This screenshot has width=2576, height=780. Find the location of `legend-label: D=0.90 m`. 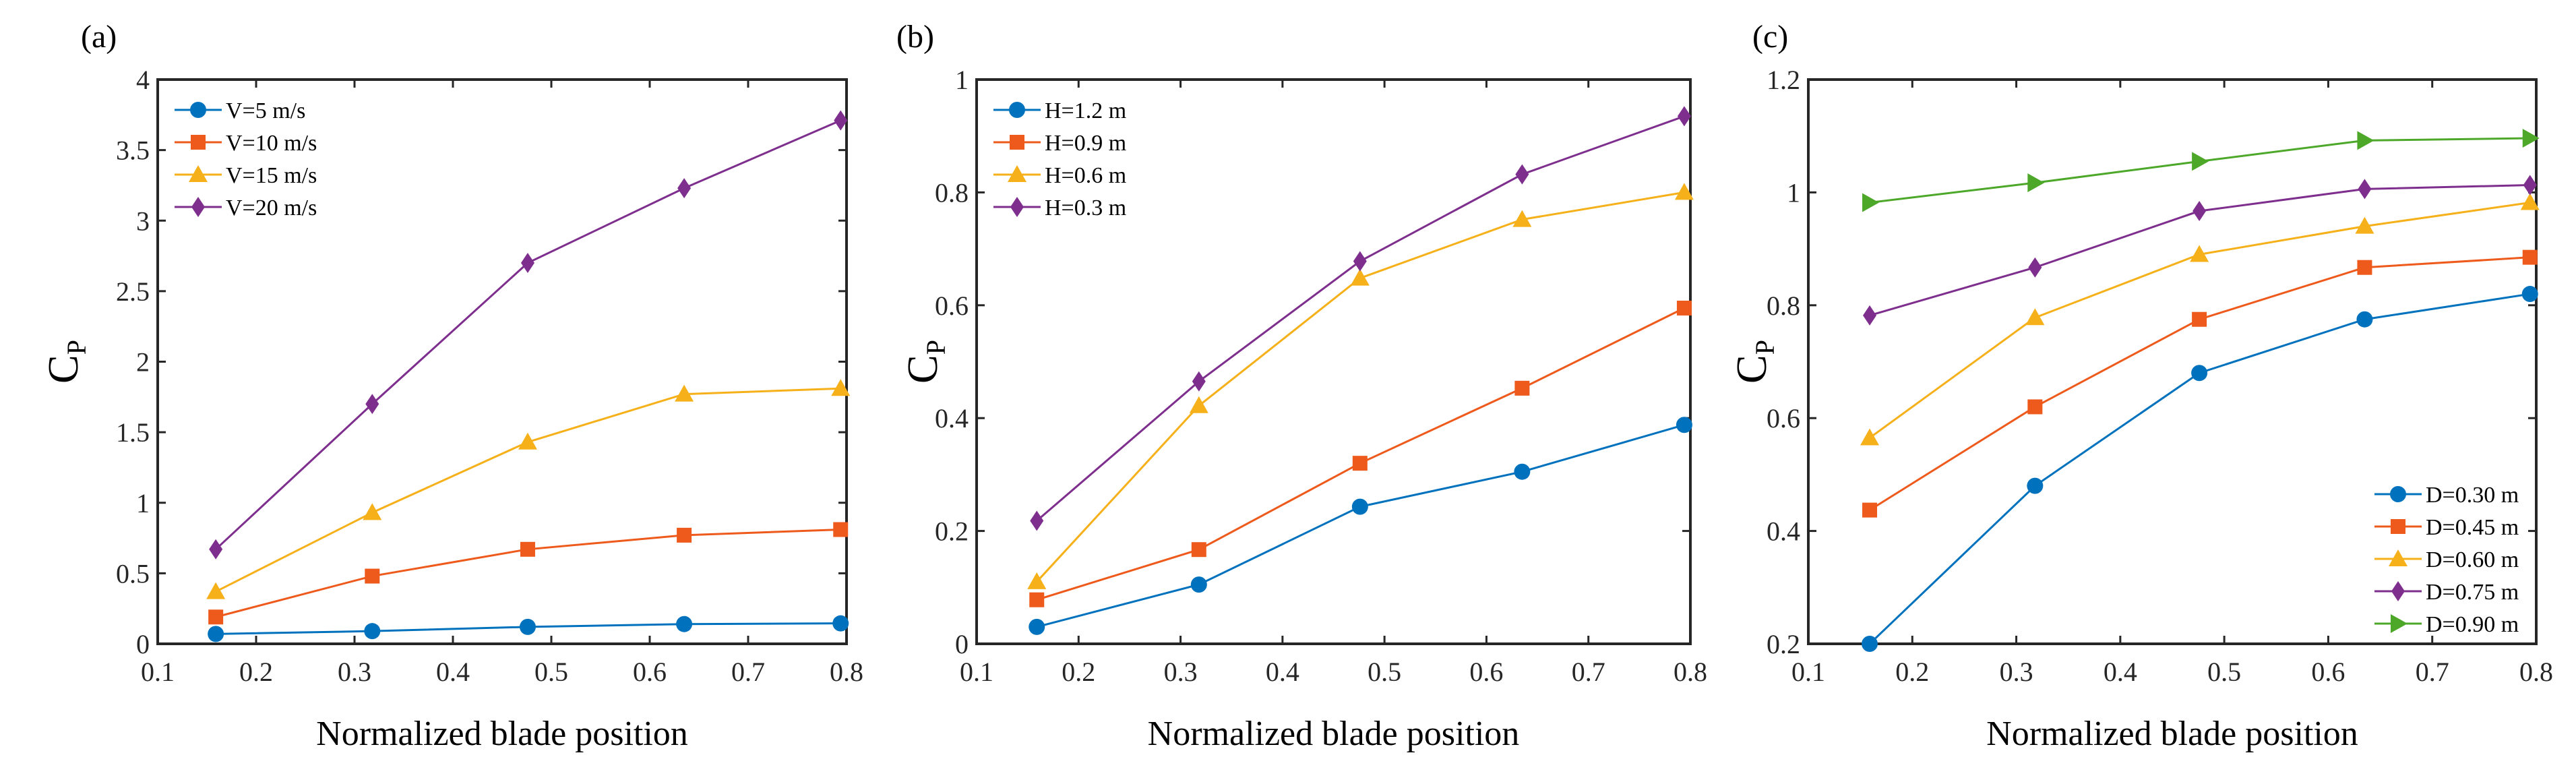

legend-label: D=0.90 m is located at coordinates (2472, 624).